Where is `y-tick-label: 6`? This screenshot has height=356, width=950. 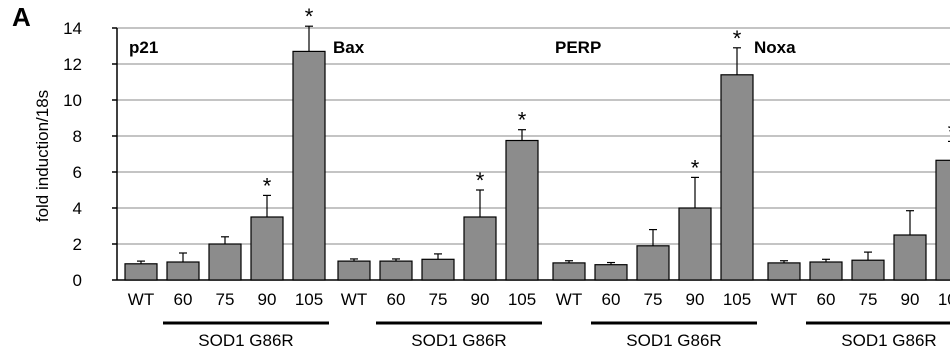
y-tick-label: 6 is located at coordinates (77, 172).